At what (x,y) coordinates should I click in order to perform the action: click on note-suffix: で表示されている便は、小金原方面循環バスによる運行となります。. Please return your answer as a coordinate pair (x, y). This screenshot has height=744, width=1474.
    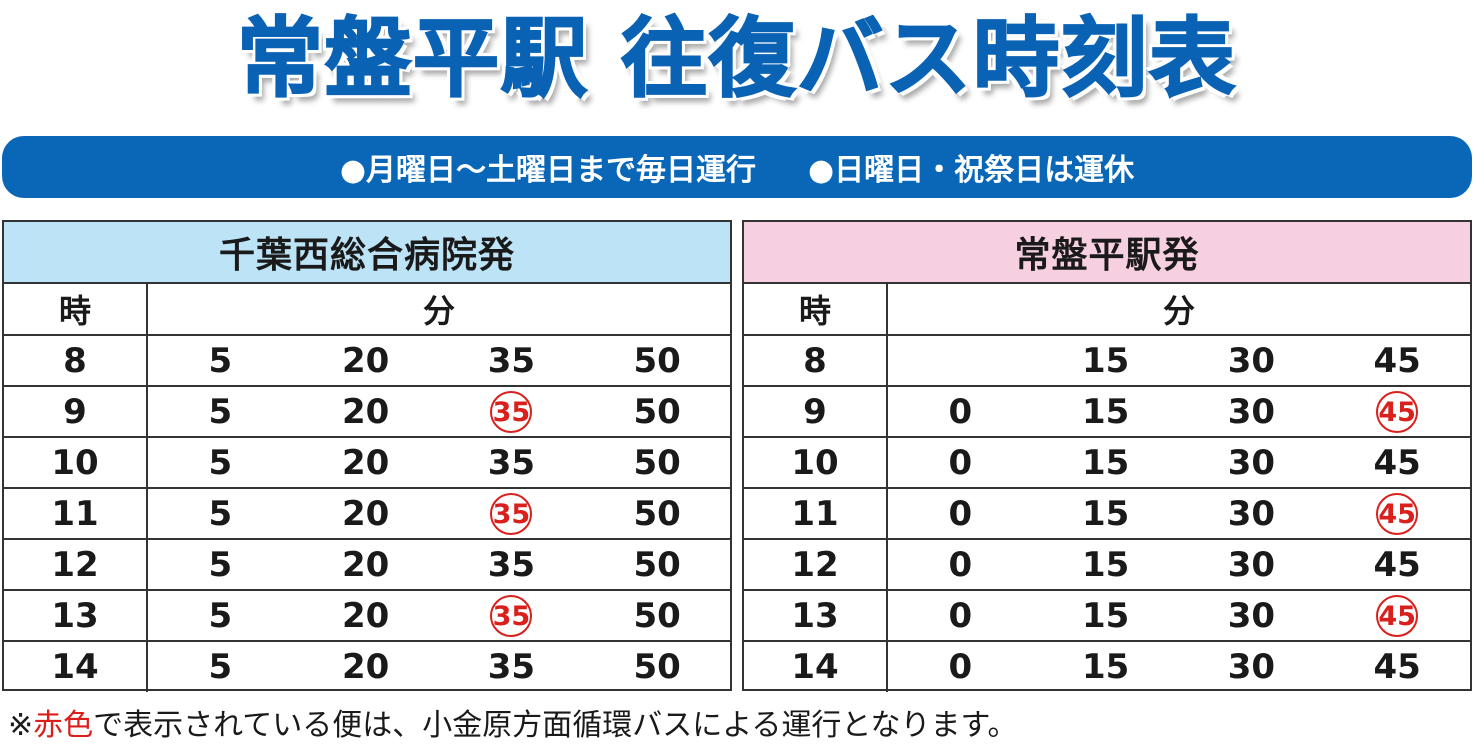
    Looking at the image, I should click on (555, 725).